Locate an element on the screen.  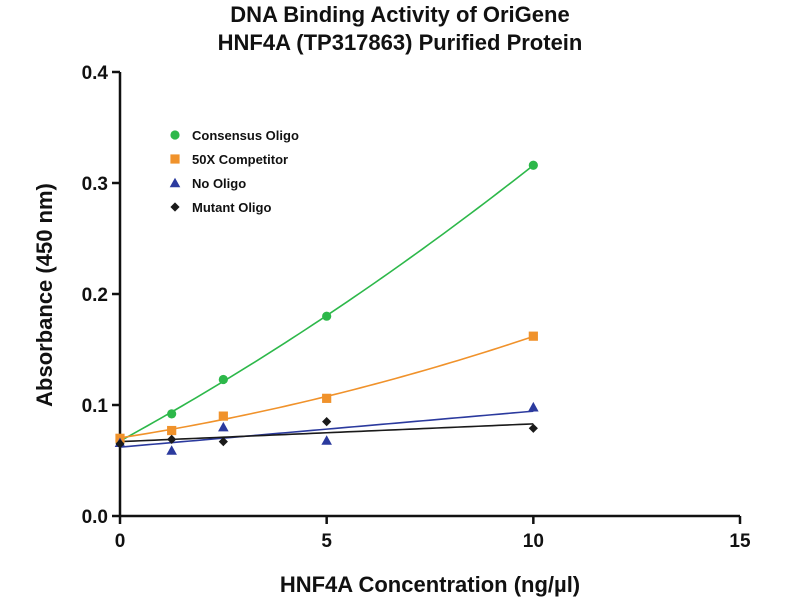
y-tick-label: 0.3 is located at coordinates (95, 184).